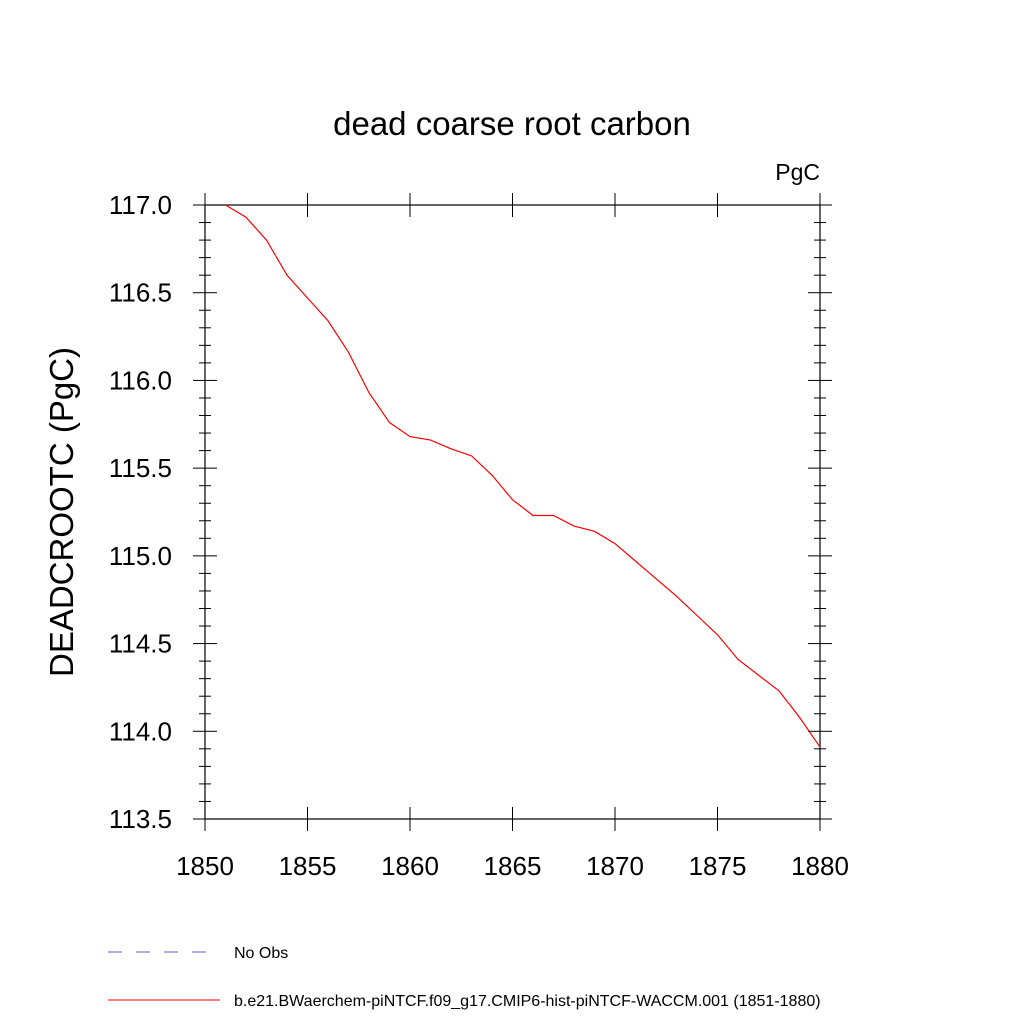 The width and height of the screenshot is (1024, 1029). I want to click on x-tick-label: 1875, so click(718, 866).